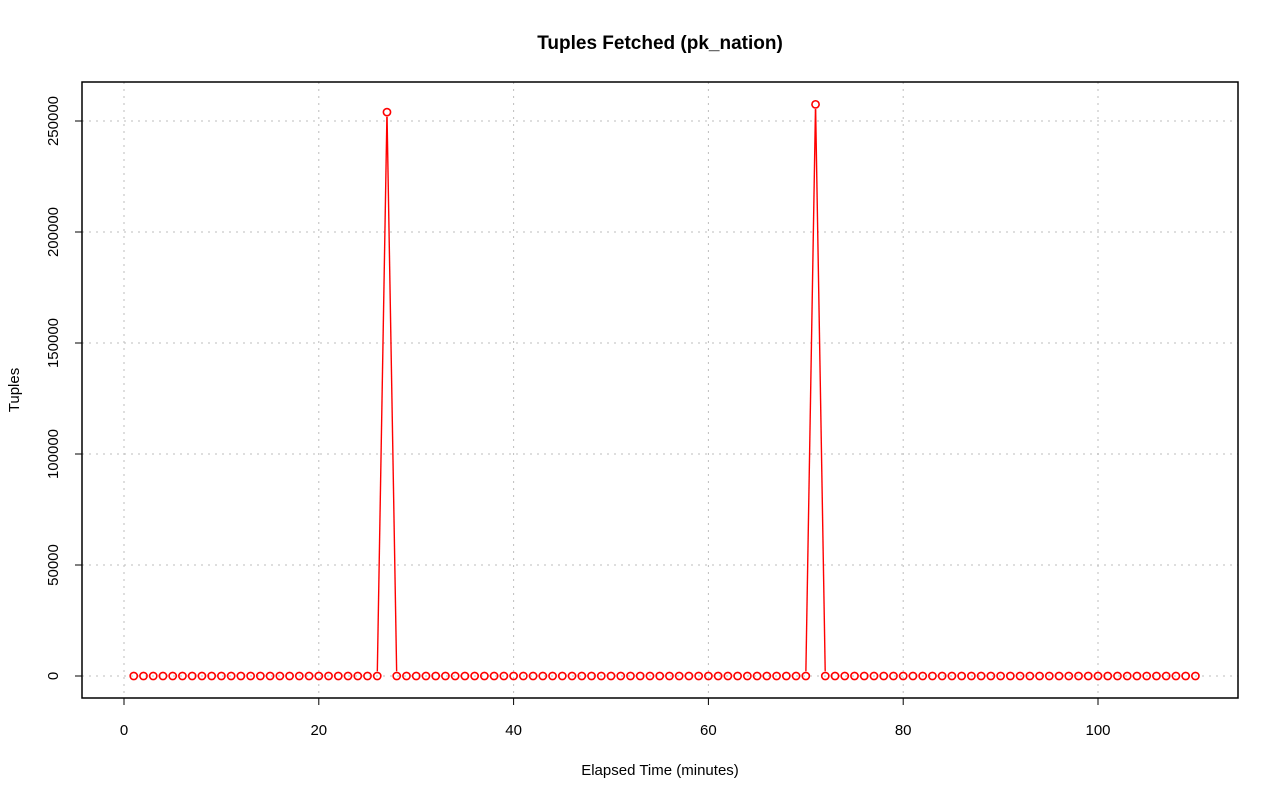 The width and height of the screenshot is (1280, 801). Describe the element at coordinates (53, 676) in the screenshot. I see `y-tick-label: 0` at that location.